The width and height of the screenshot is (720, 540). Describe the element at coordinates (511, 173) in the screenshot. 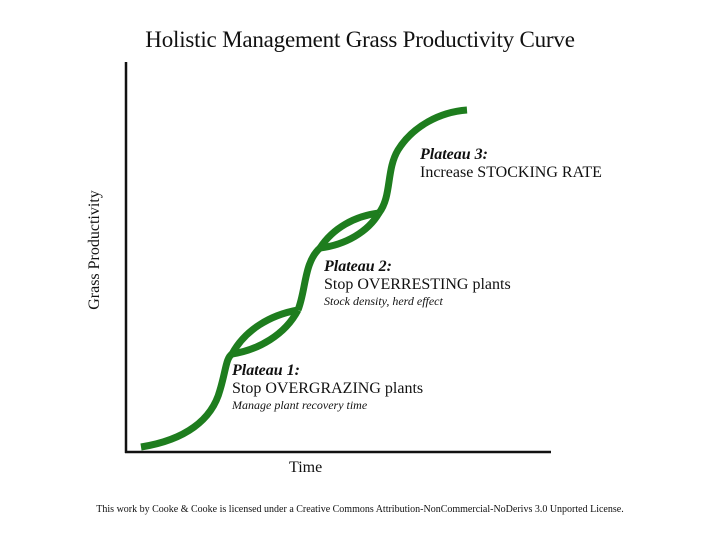

I see `plateau-3-text: Increase STOCKING RATE` at that location.